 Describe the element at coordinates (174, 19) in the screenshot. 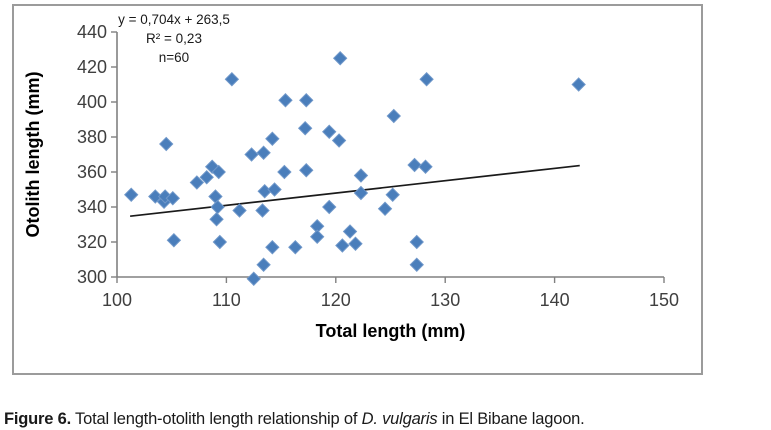

I see `equation-label: y = 0,704x + 263,5` at that location.